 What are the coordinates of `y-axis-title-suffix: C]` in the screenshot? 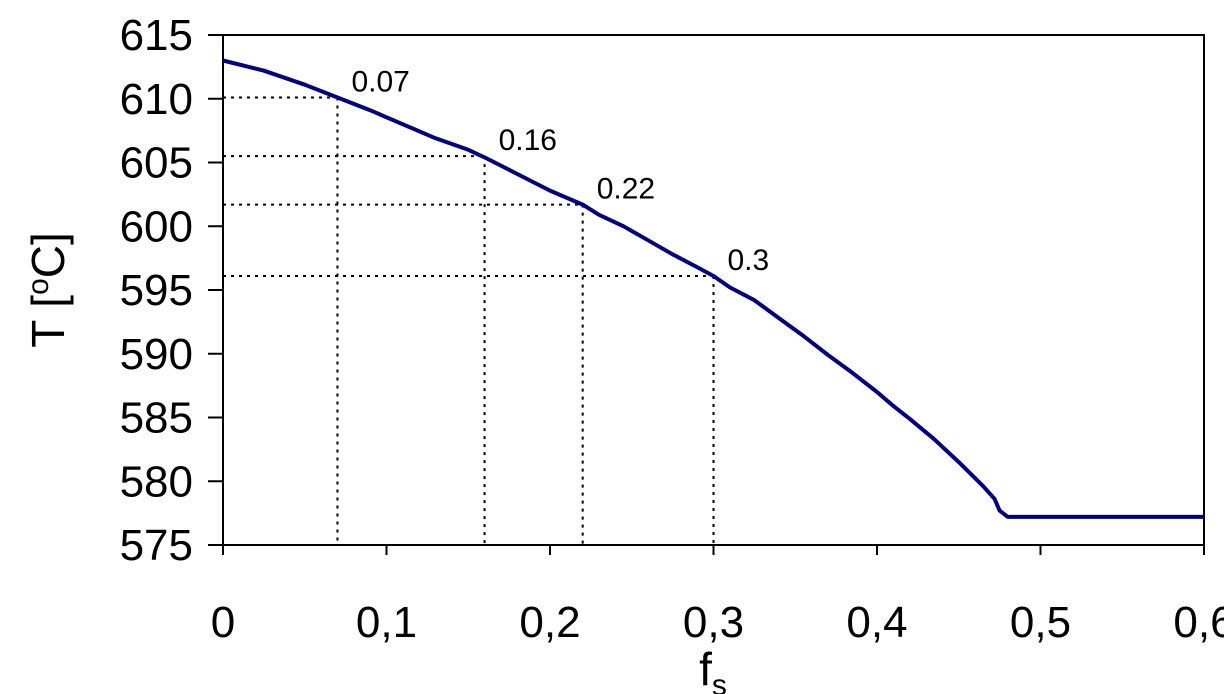 It's located at (48, 255).